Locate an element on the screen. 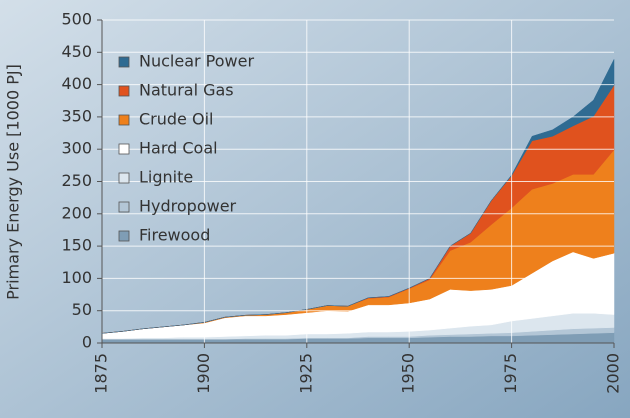 Image resolution: width=630 pixels, height=418 pixels. y-tick-label: 150 is located at coordinates (76, 245).